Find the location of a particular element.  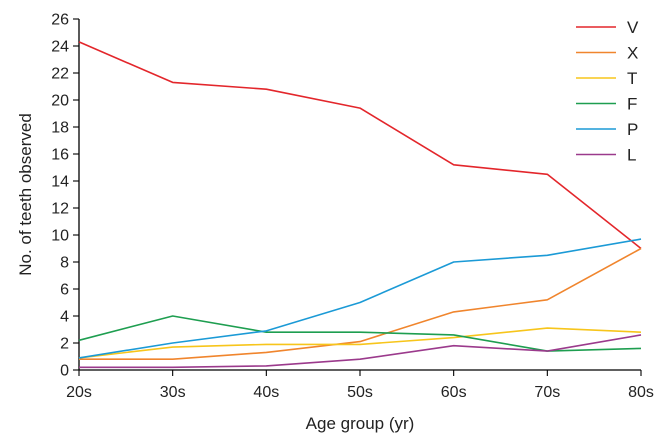

legend-label-t: T is located at coordinates (632, 78).